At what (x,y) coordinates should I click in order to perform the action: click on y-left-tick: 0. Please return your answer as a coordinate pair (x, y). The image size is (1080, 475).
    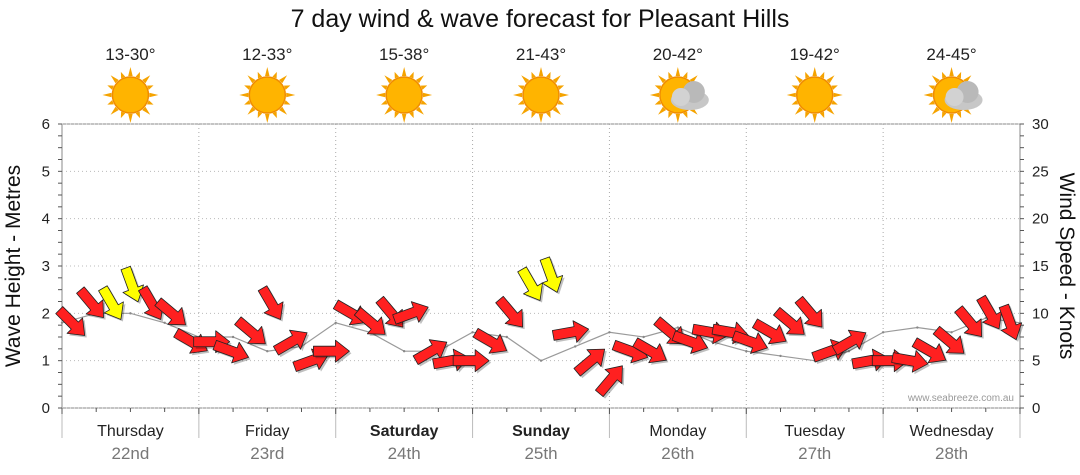
    Looking at the image, I should click on (46, 408).